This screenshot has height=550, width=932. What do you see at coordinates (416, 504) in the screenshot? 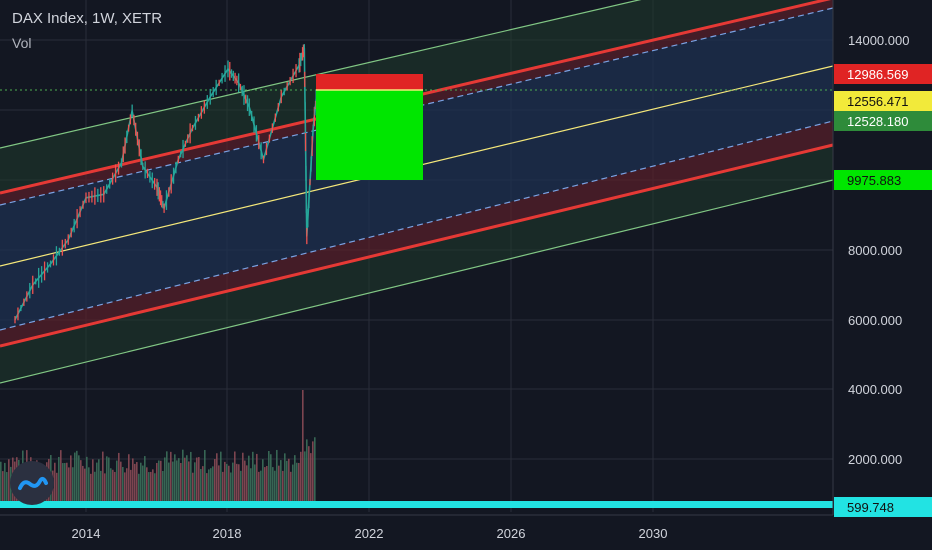
I see `volume-baseline-line` at bounding box center [416, 504].